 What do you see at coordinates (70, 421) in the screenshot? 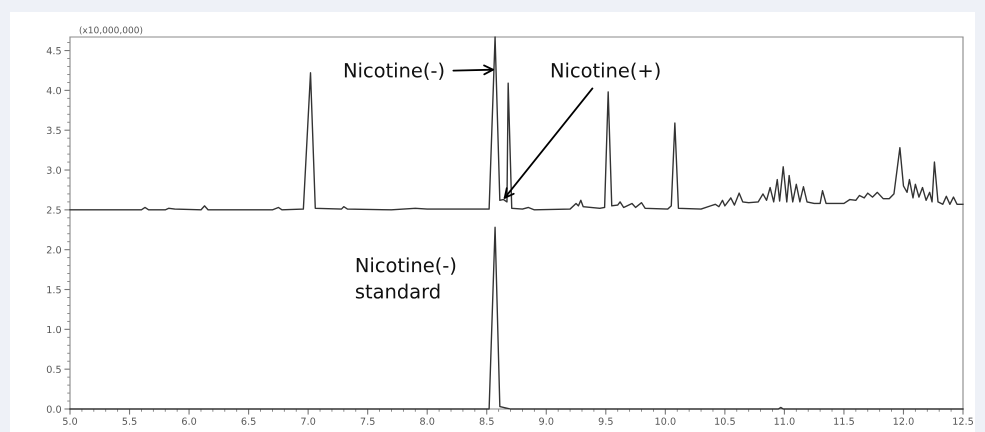
I see `x-tick-label: 5.0` at bounding box center [70, 421].